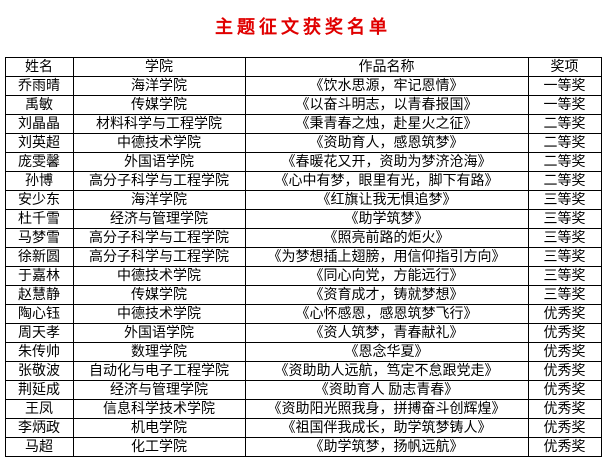 The width and height of the screenshot is (606, 458). I want to click on cell-name: 禹敏, so click(39, 105).